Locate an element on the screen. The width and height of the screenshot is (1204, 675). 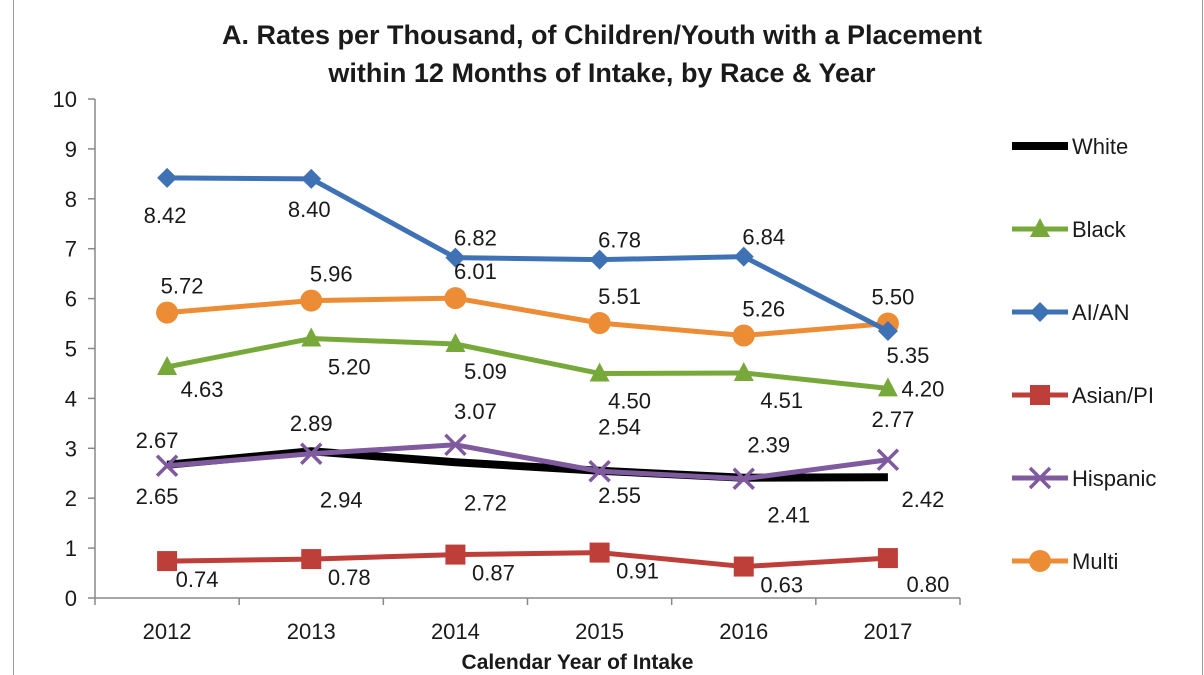
y-tick-label: 4 is located at coordinates (71, 398).